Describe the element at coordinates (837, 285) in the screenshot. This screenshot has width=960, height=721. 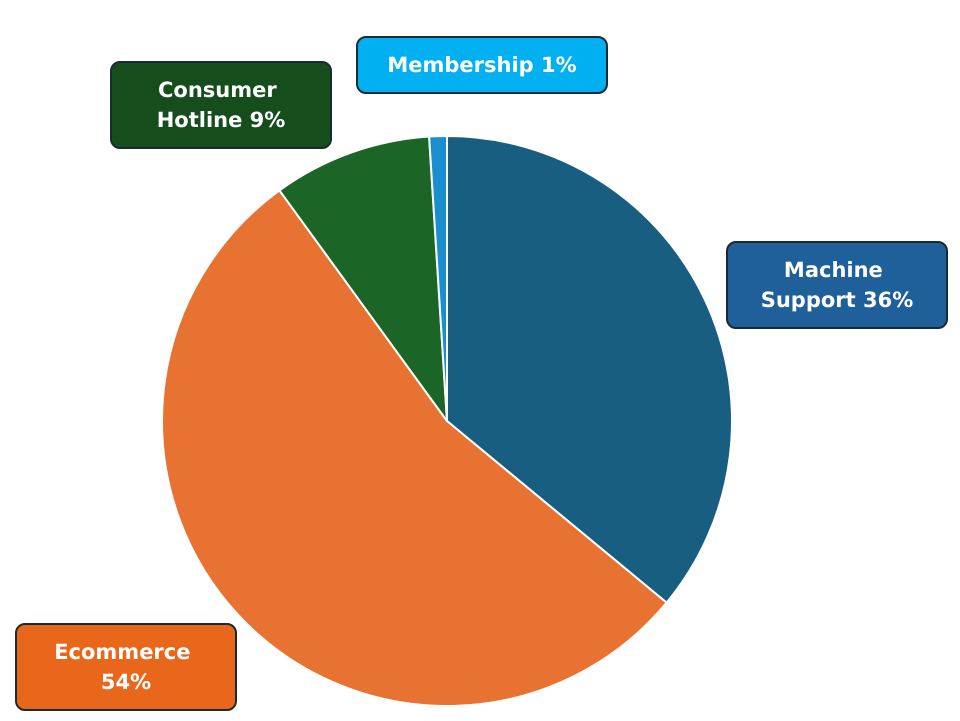
I see `slice-label: Machine Support 36%` at that location.